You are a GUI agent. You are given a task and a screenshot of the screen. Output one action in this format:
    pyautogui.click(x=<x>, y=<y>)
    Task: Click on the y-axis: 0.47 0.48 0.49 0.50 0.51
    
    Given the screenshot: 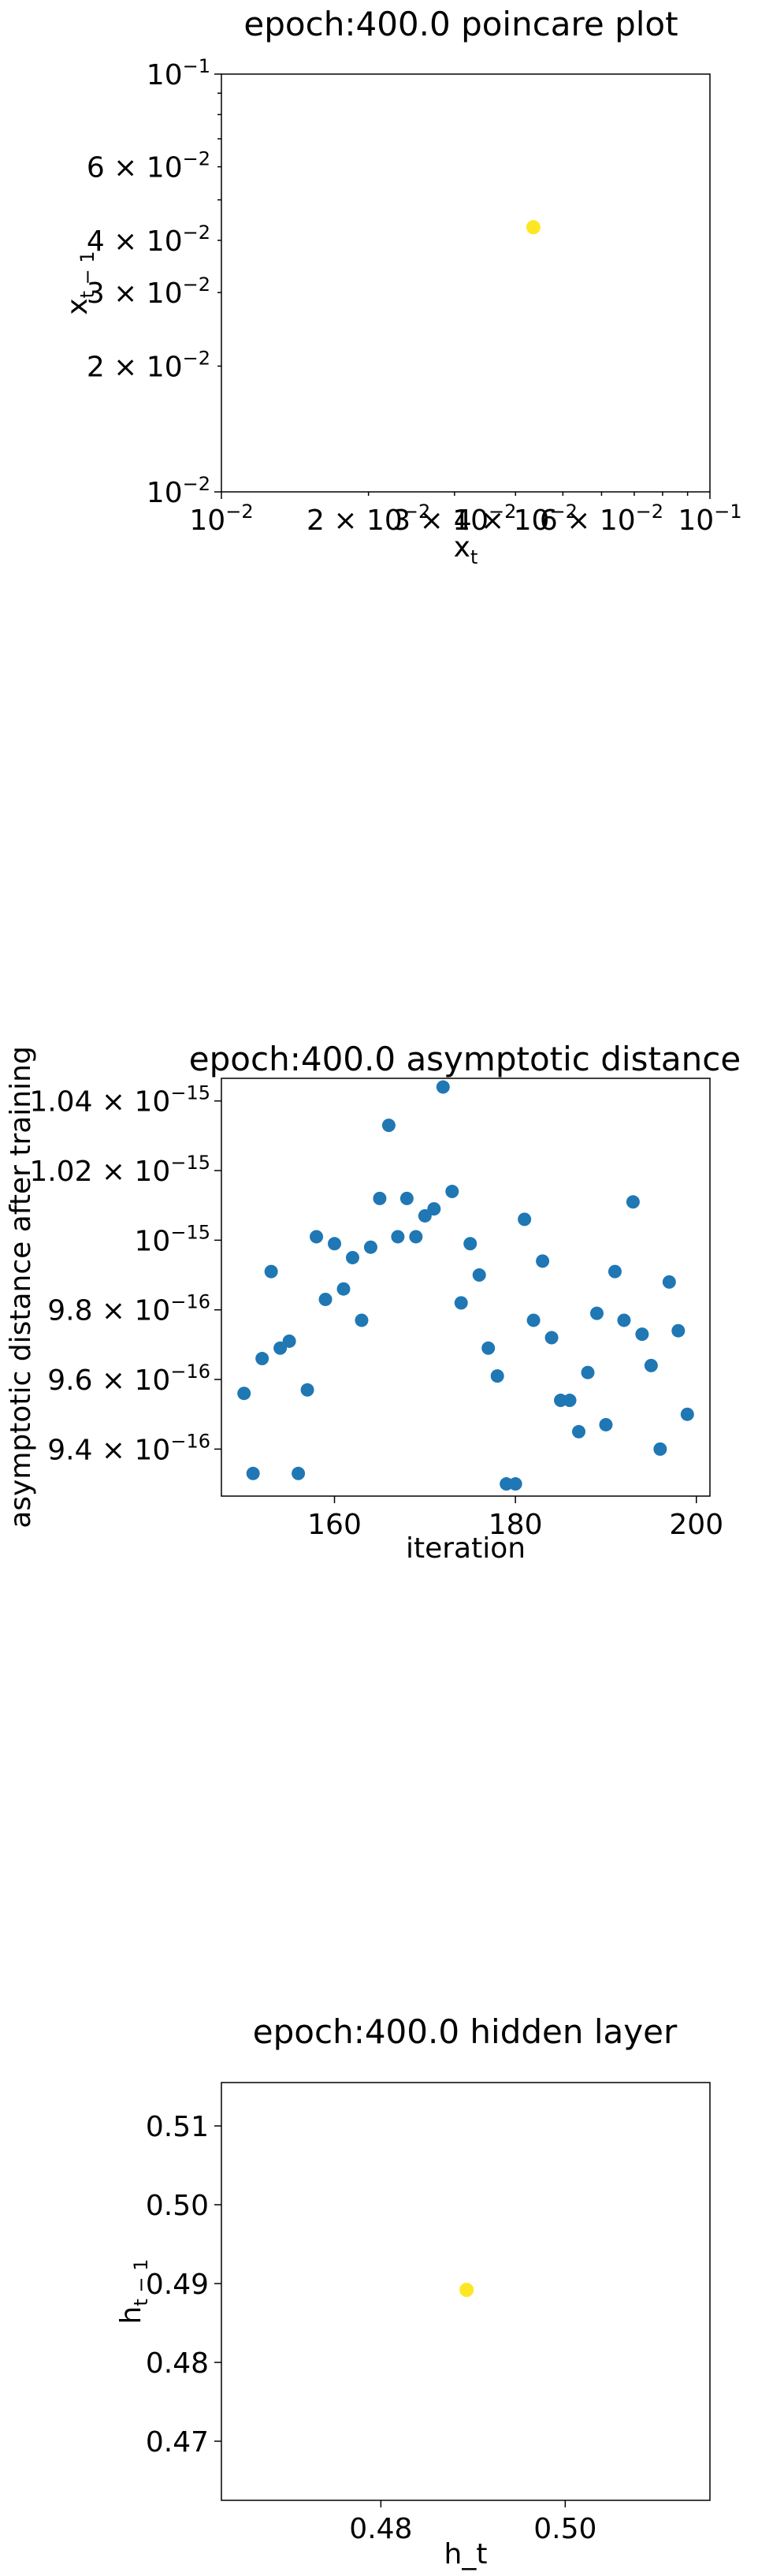 What is the action you would take?
    pyautogui.click(x=183, y=2285)
    